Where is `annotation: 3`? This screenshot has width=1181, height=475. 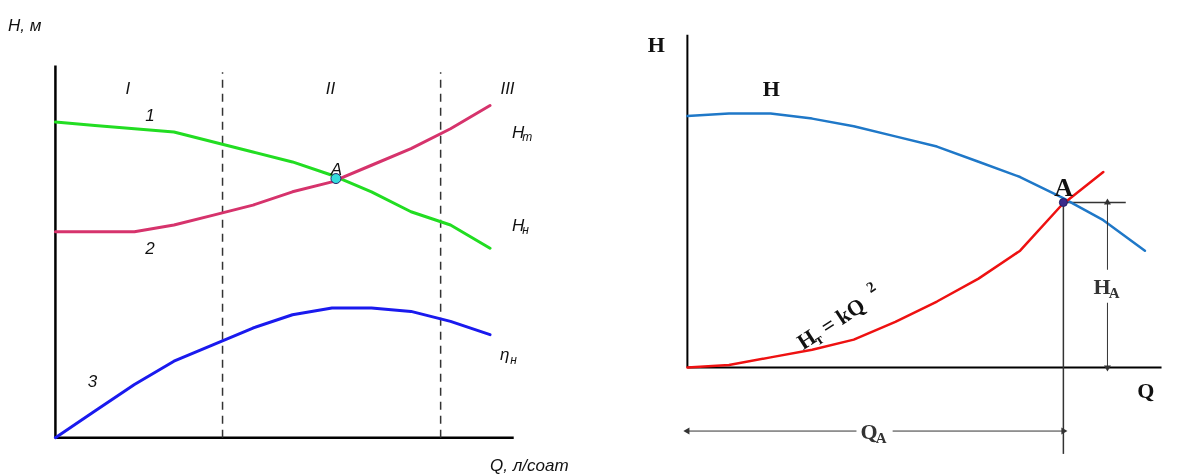
annotation: 3 is located at coordinates (92, 382).